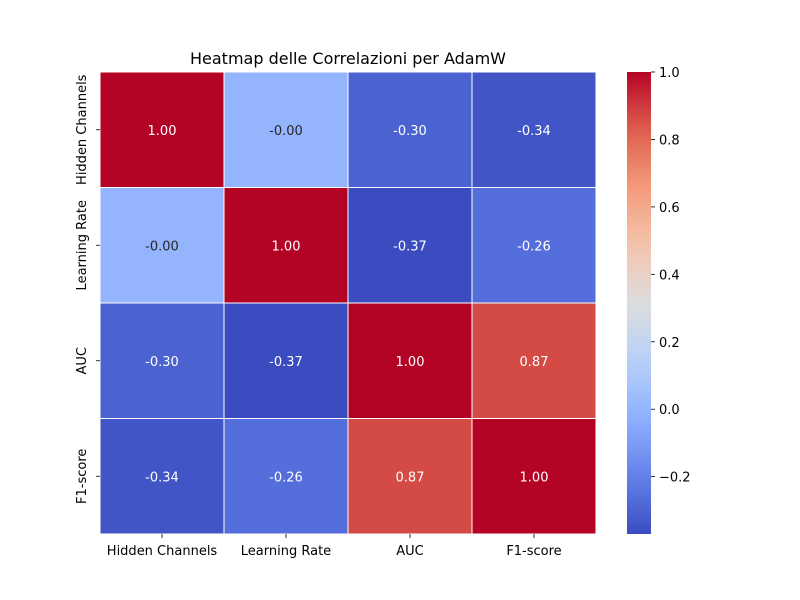 This screenshot has width=800, height=600. I want to click on y-tick-label: AUC, so click(82, 361).